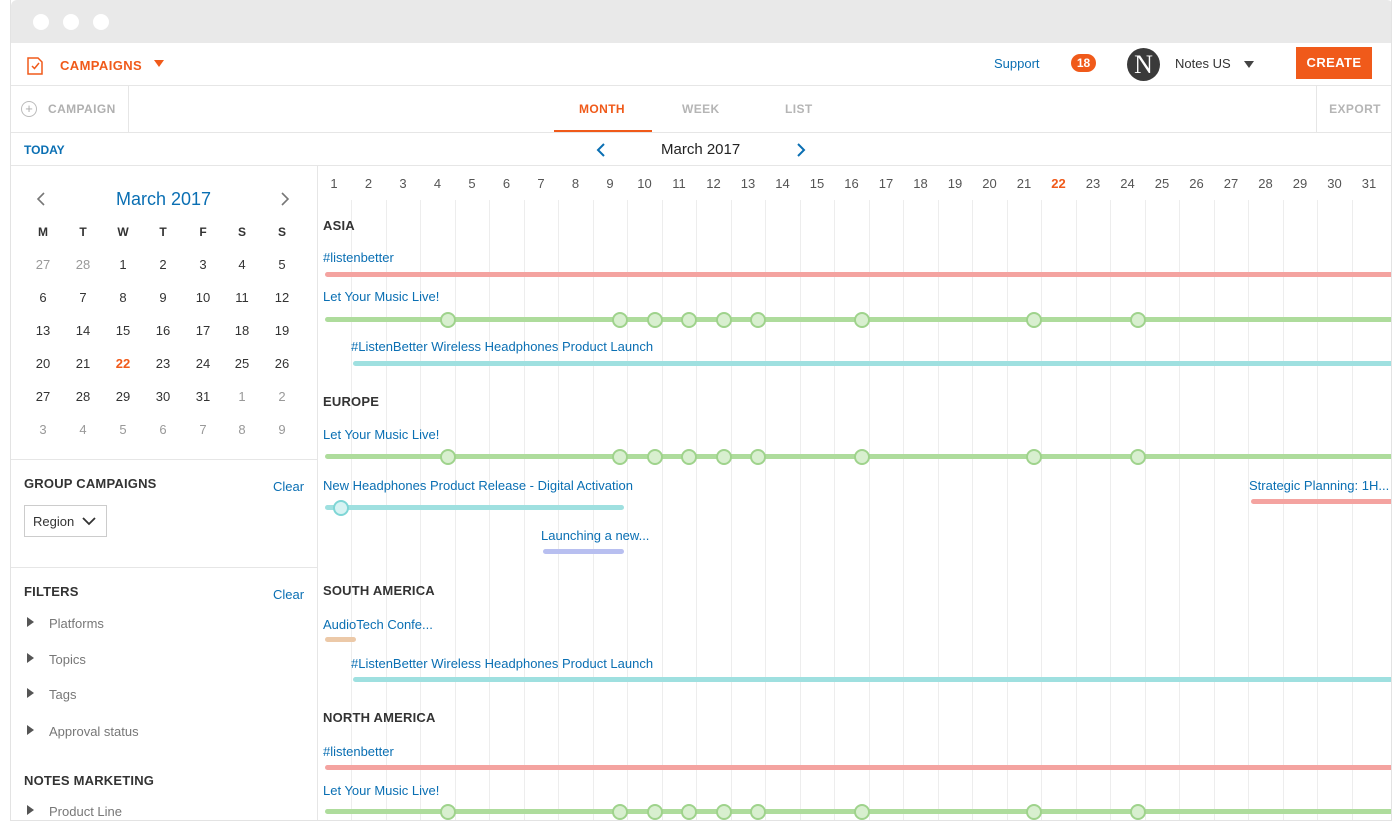  I want to click on mini-calendar-day: 21, so click(83, 363).